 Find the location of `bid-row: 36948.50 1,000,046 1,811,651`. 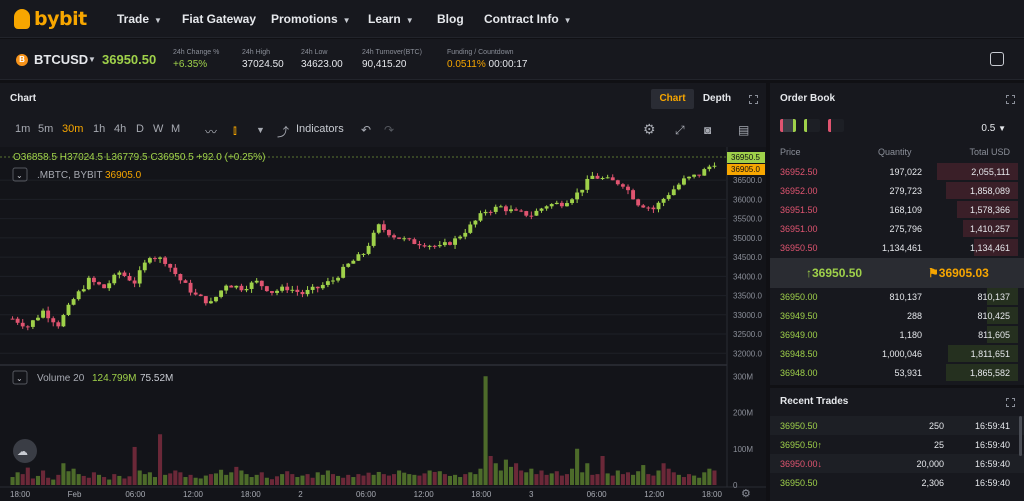

bid-row: 36948.50 1,000,046 1,811,651 is located at coordinates (897, 353).